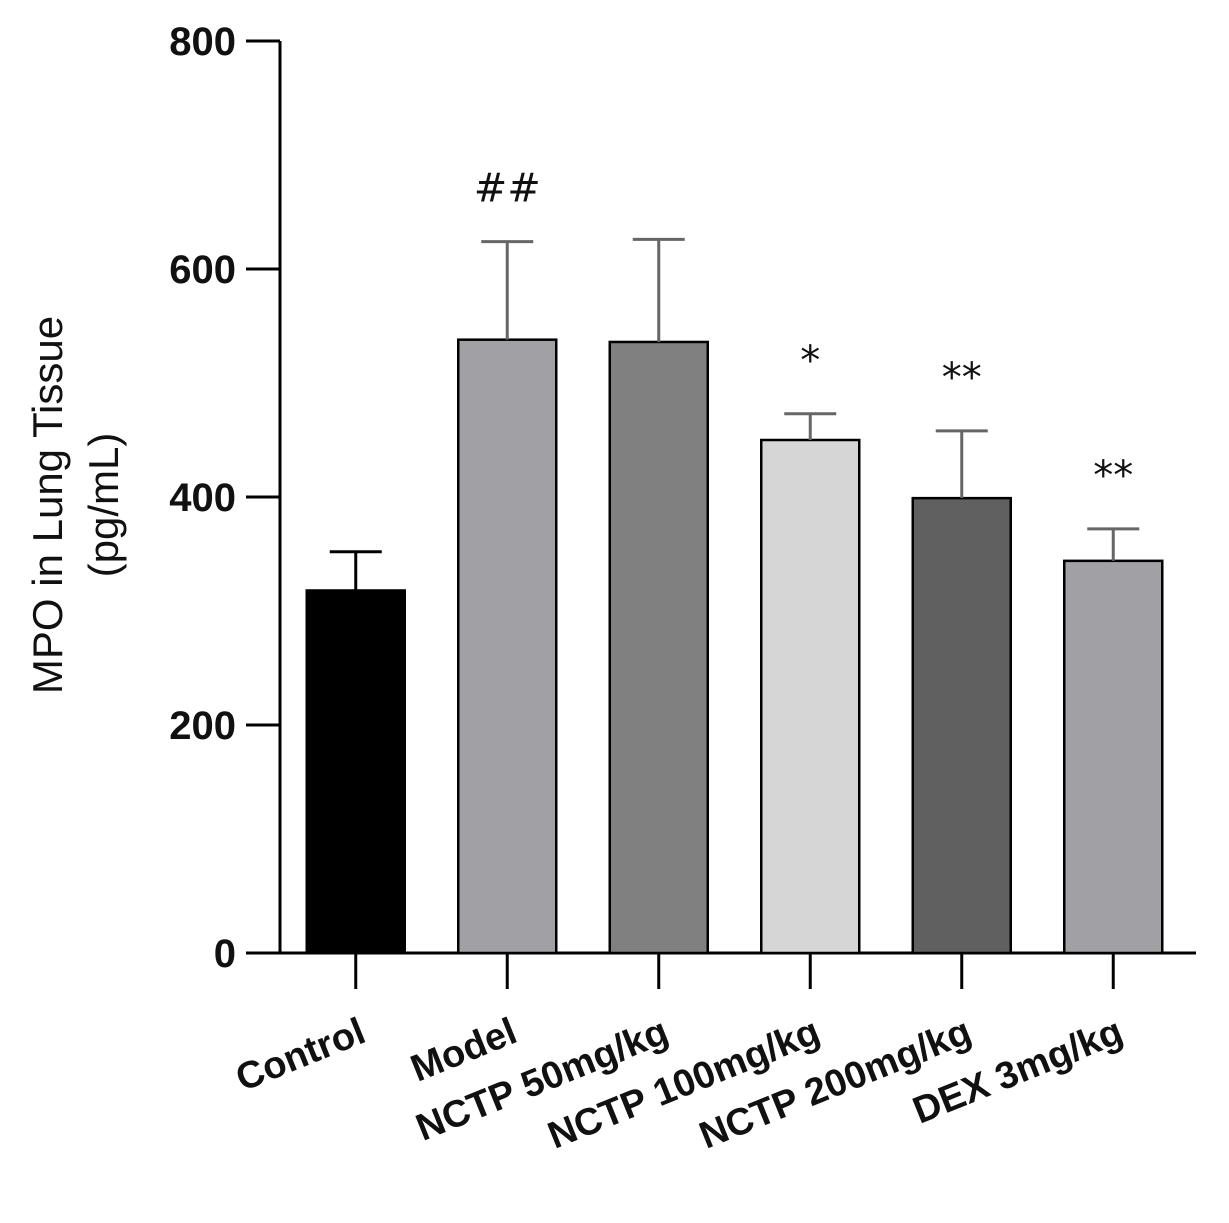 This screenshot has width=1229, height=1223. Describe the element at coordinates (202, 270) in the screenshot. I see `y-tick-label: 600` at that location.